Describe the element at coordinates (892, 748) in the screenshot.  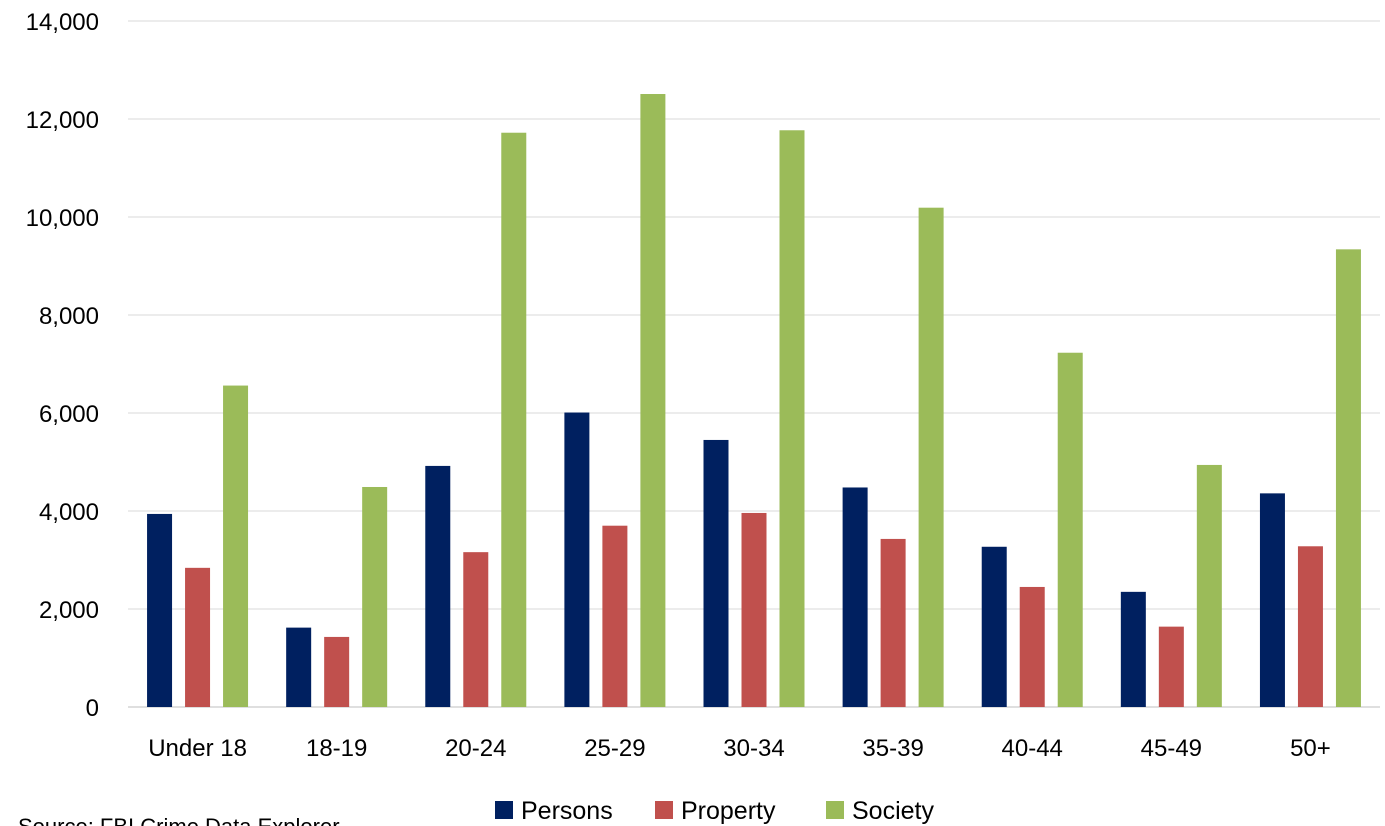
I see `x-tick-label: 35-39` at that location.